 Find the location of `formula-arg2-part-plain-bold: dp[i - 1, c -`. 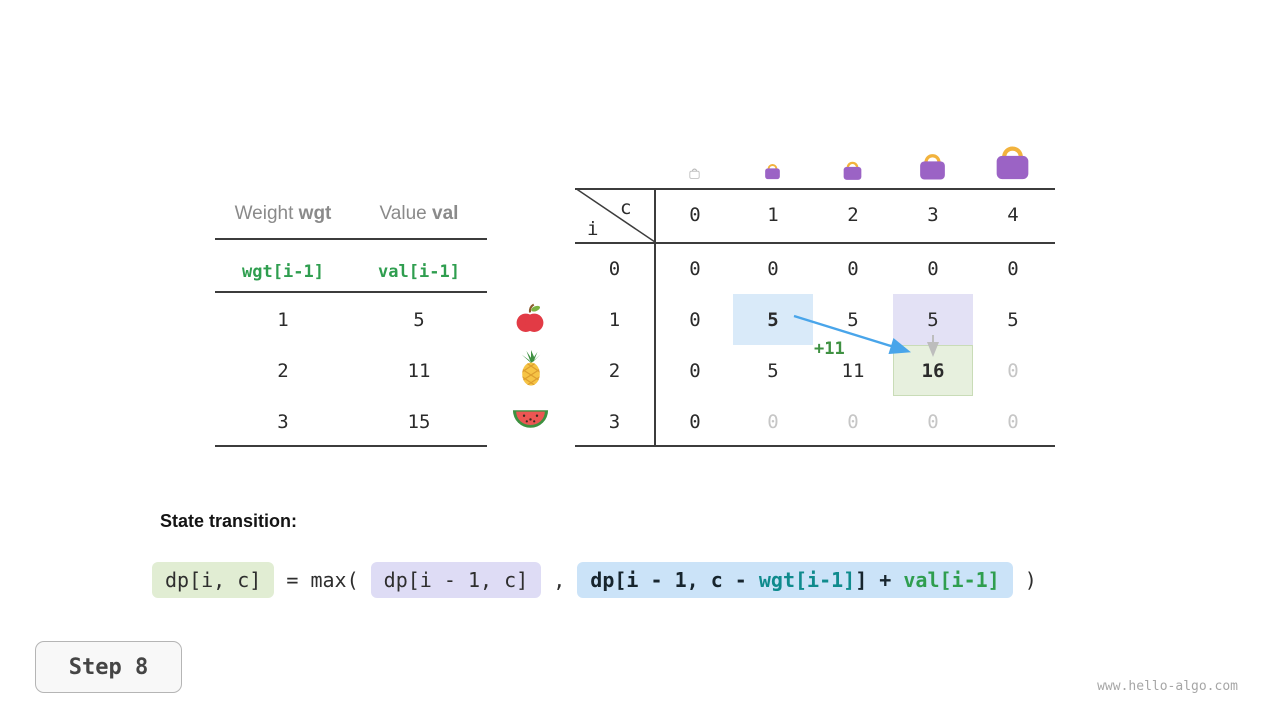

formula-arg2-part-plain-bold: dp[i - 1, c - is located at coordinates (674, 580).